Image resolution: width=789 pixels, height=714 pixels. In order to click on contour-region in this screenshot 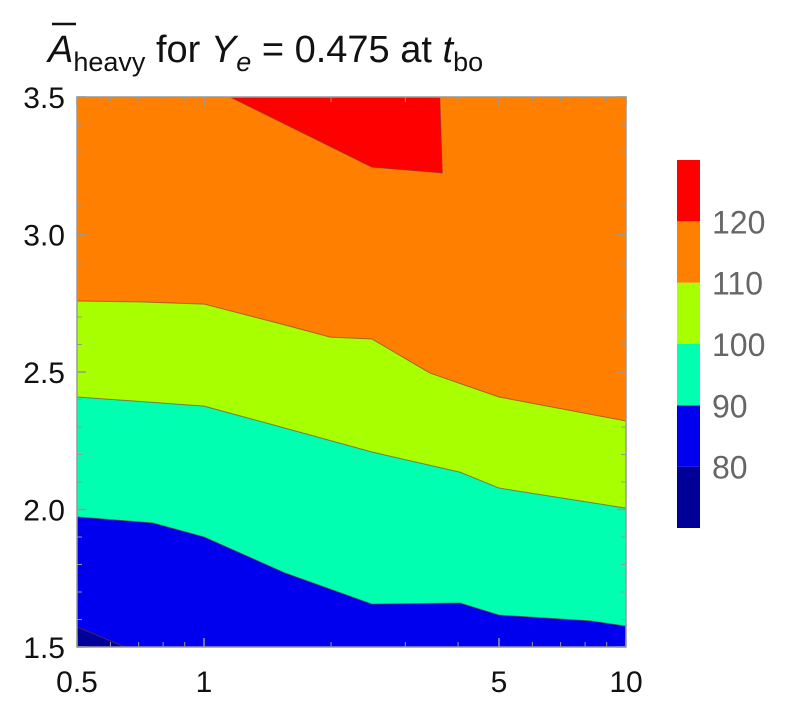, I will do `click(336, 135)`.